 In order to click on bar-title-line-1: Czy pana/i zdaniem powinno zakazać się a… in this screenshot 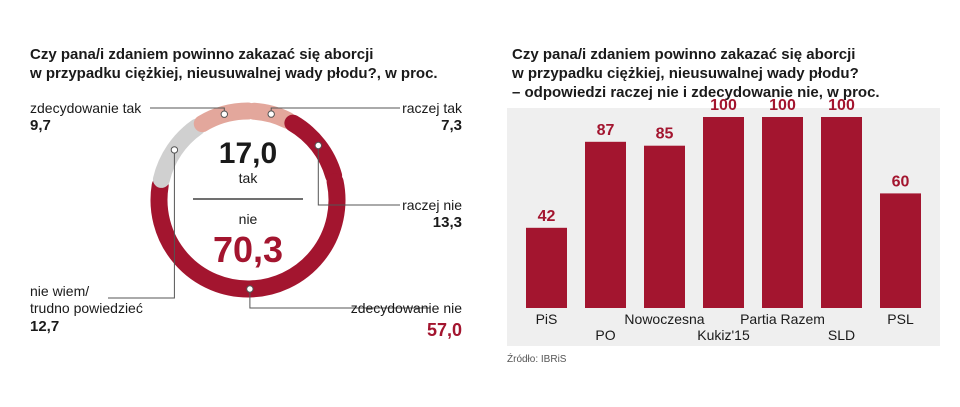, I will do `click(683, 54)`.